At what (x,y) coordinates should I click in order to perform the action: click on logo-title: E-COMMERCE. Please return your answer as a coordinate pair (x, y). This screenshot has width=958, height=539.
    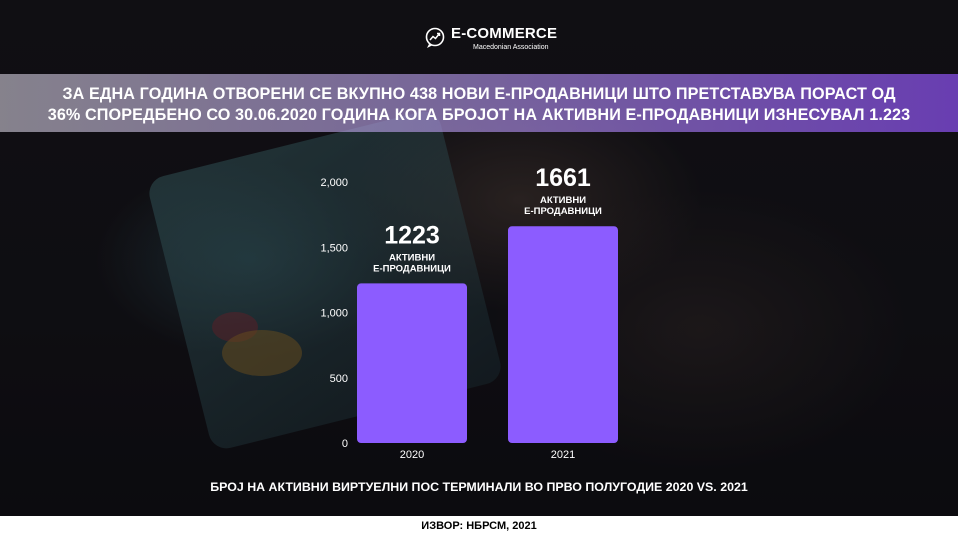
    Looking at the image, I should click on (504, 33).